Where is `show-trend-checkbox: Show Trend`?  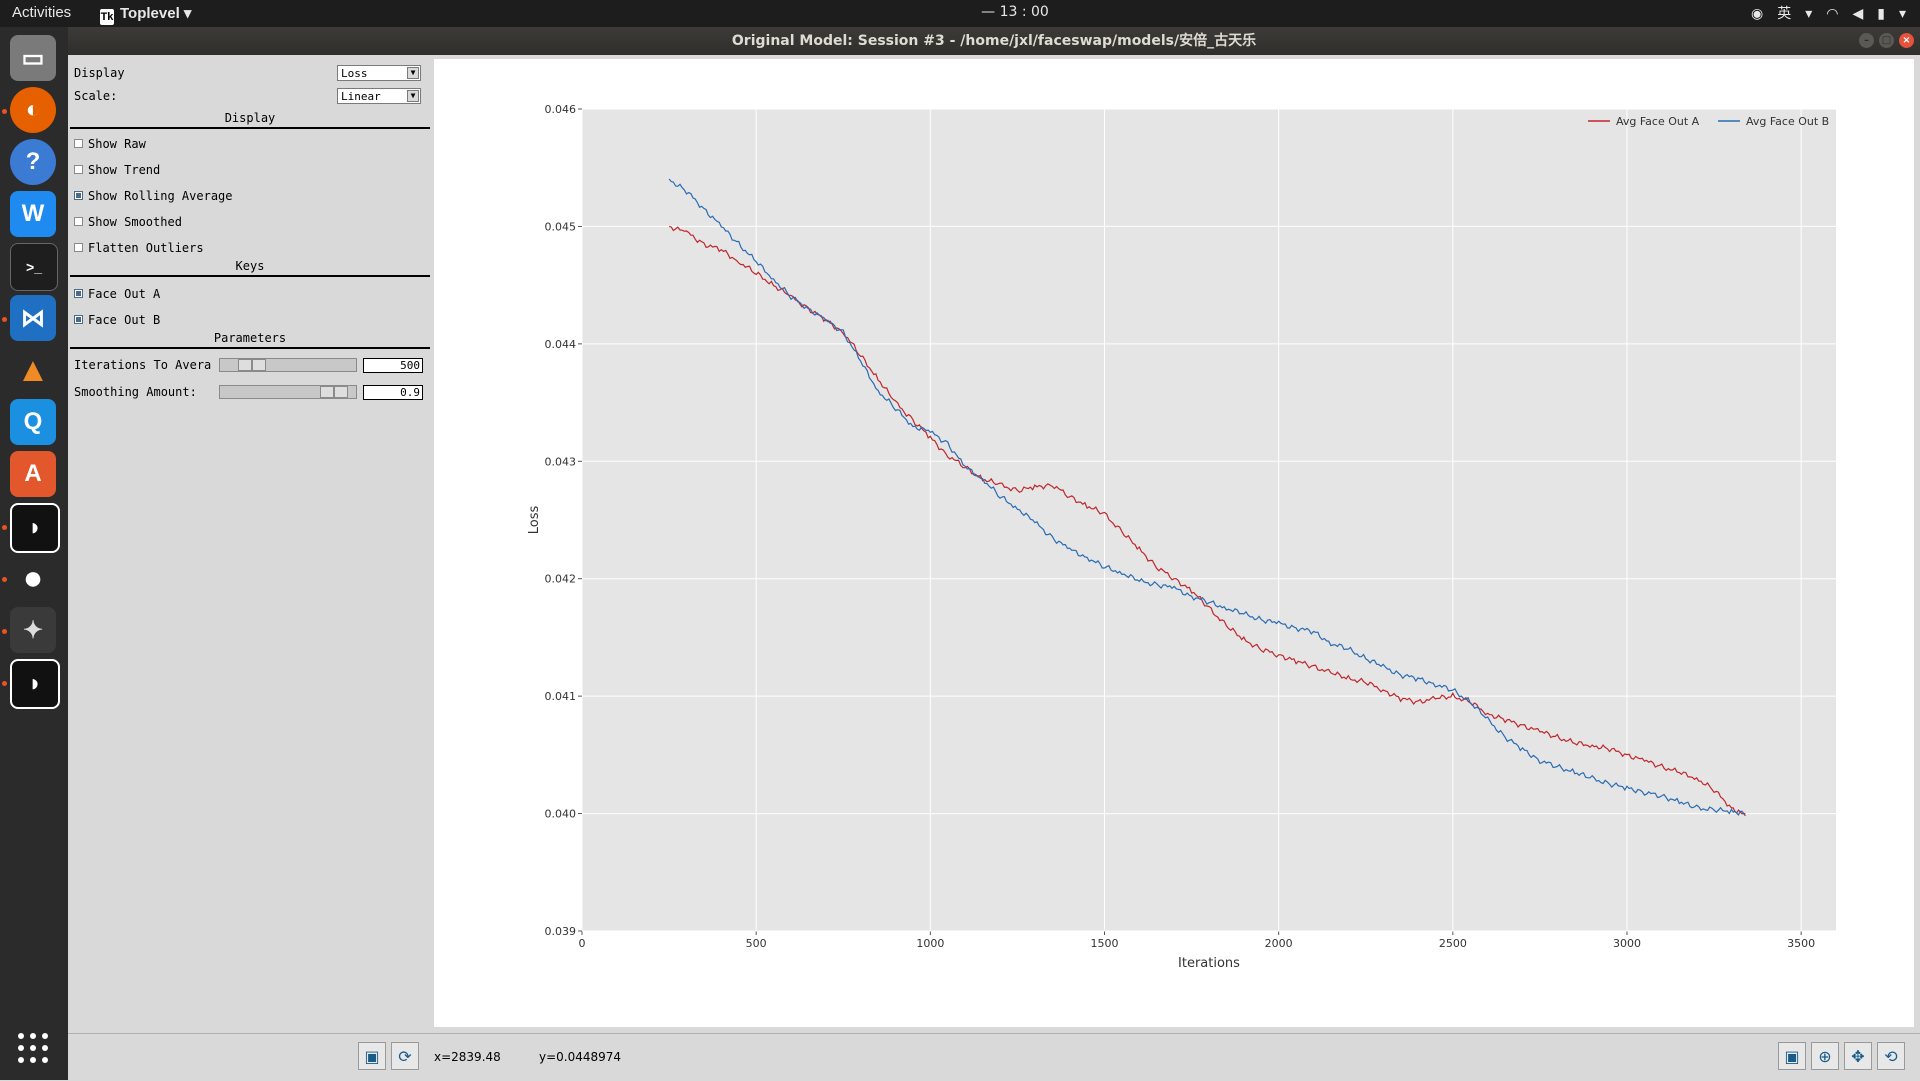
show-trend-checkbox: Show Trend is located at coordinates (117, 170).